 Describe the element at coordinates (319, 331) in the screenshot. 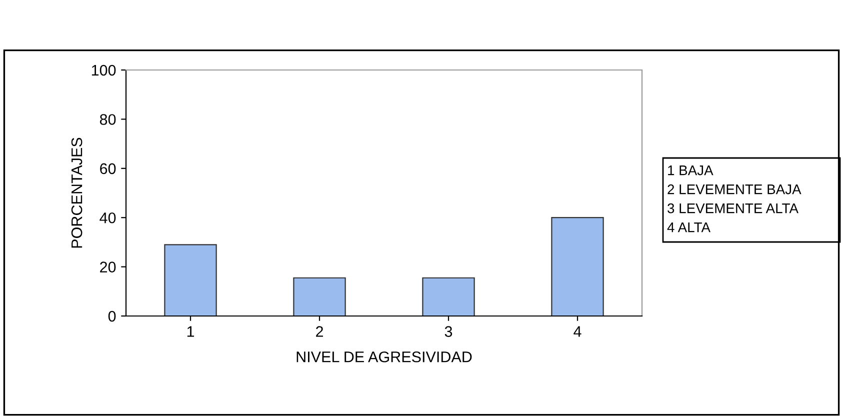

I see `x-tick-label: 2` at that location.